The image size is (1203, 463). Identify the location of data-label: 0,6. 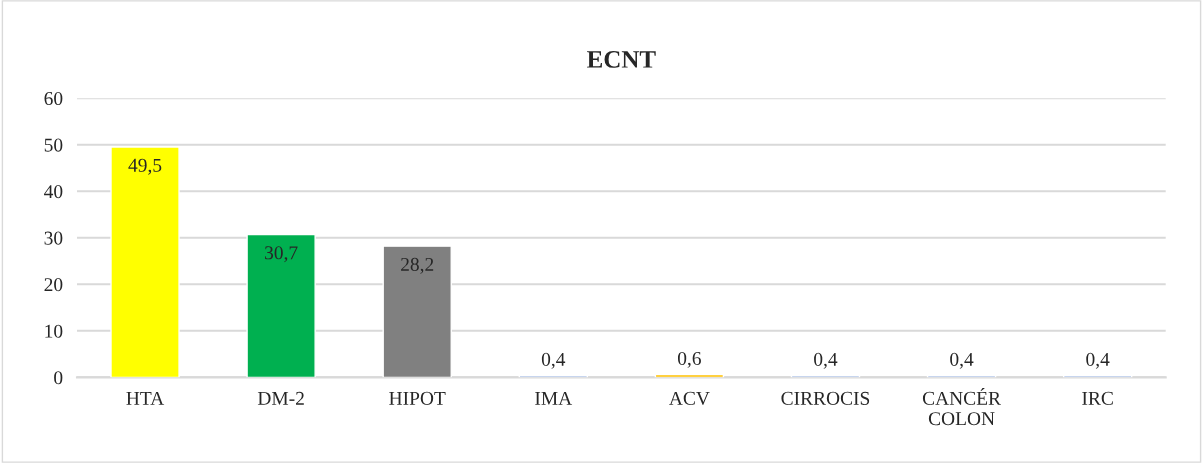
(689, 359).